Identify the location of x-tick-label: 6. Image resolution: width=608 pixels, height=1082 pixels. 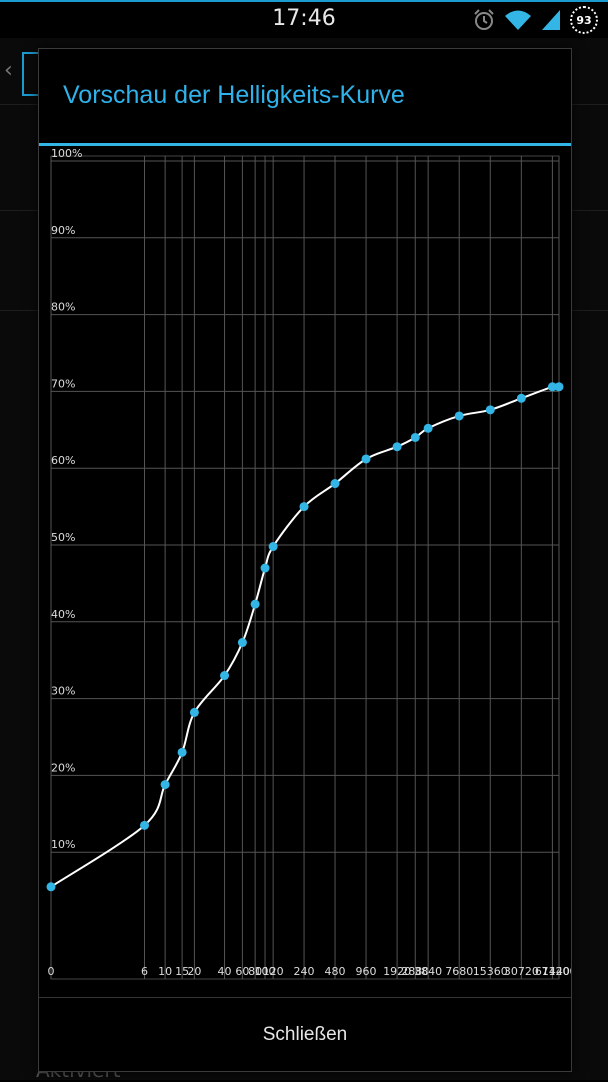
(144, 971).